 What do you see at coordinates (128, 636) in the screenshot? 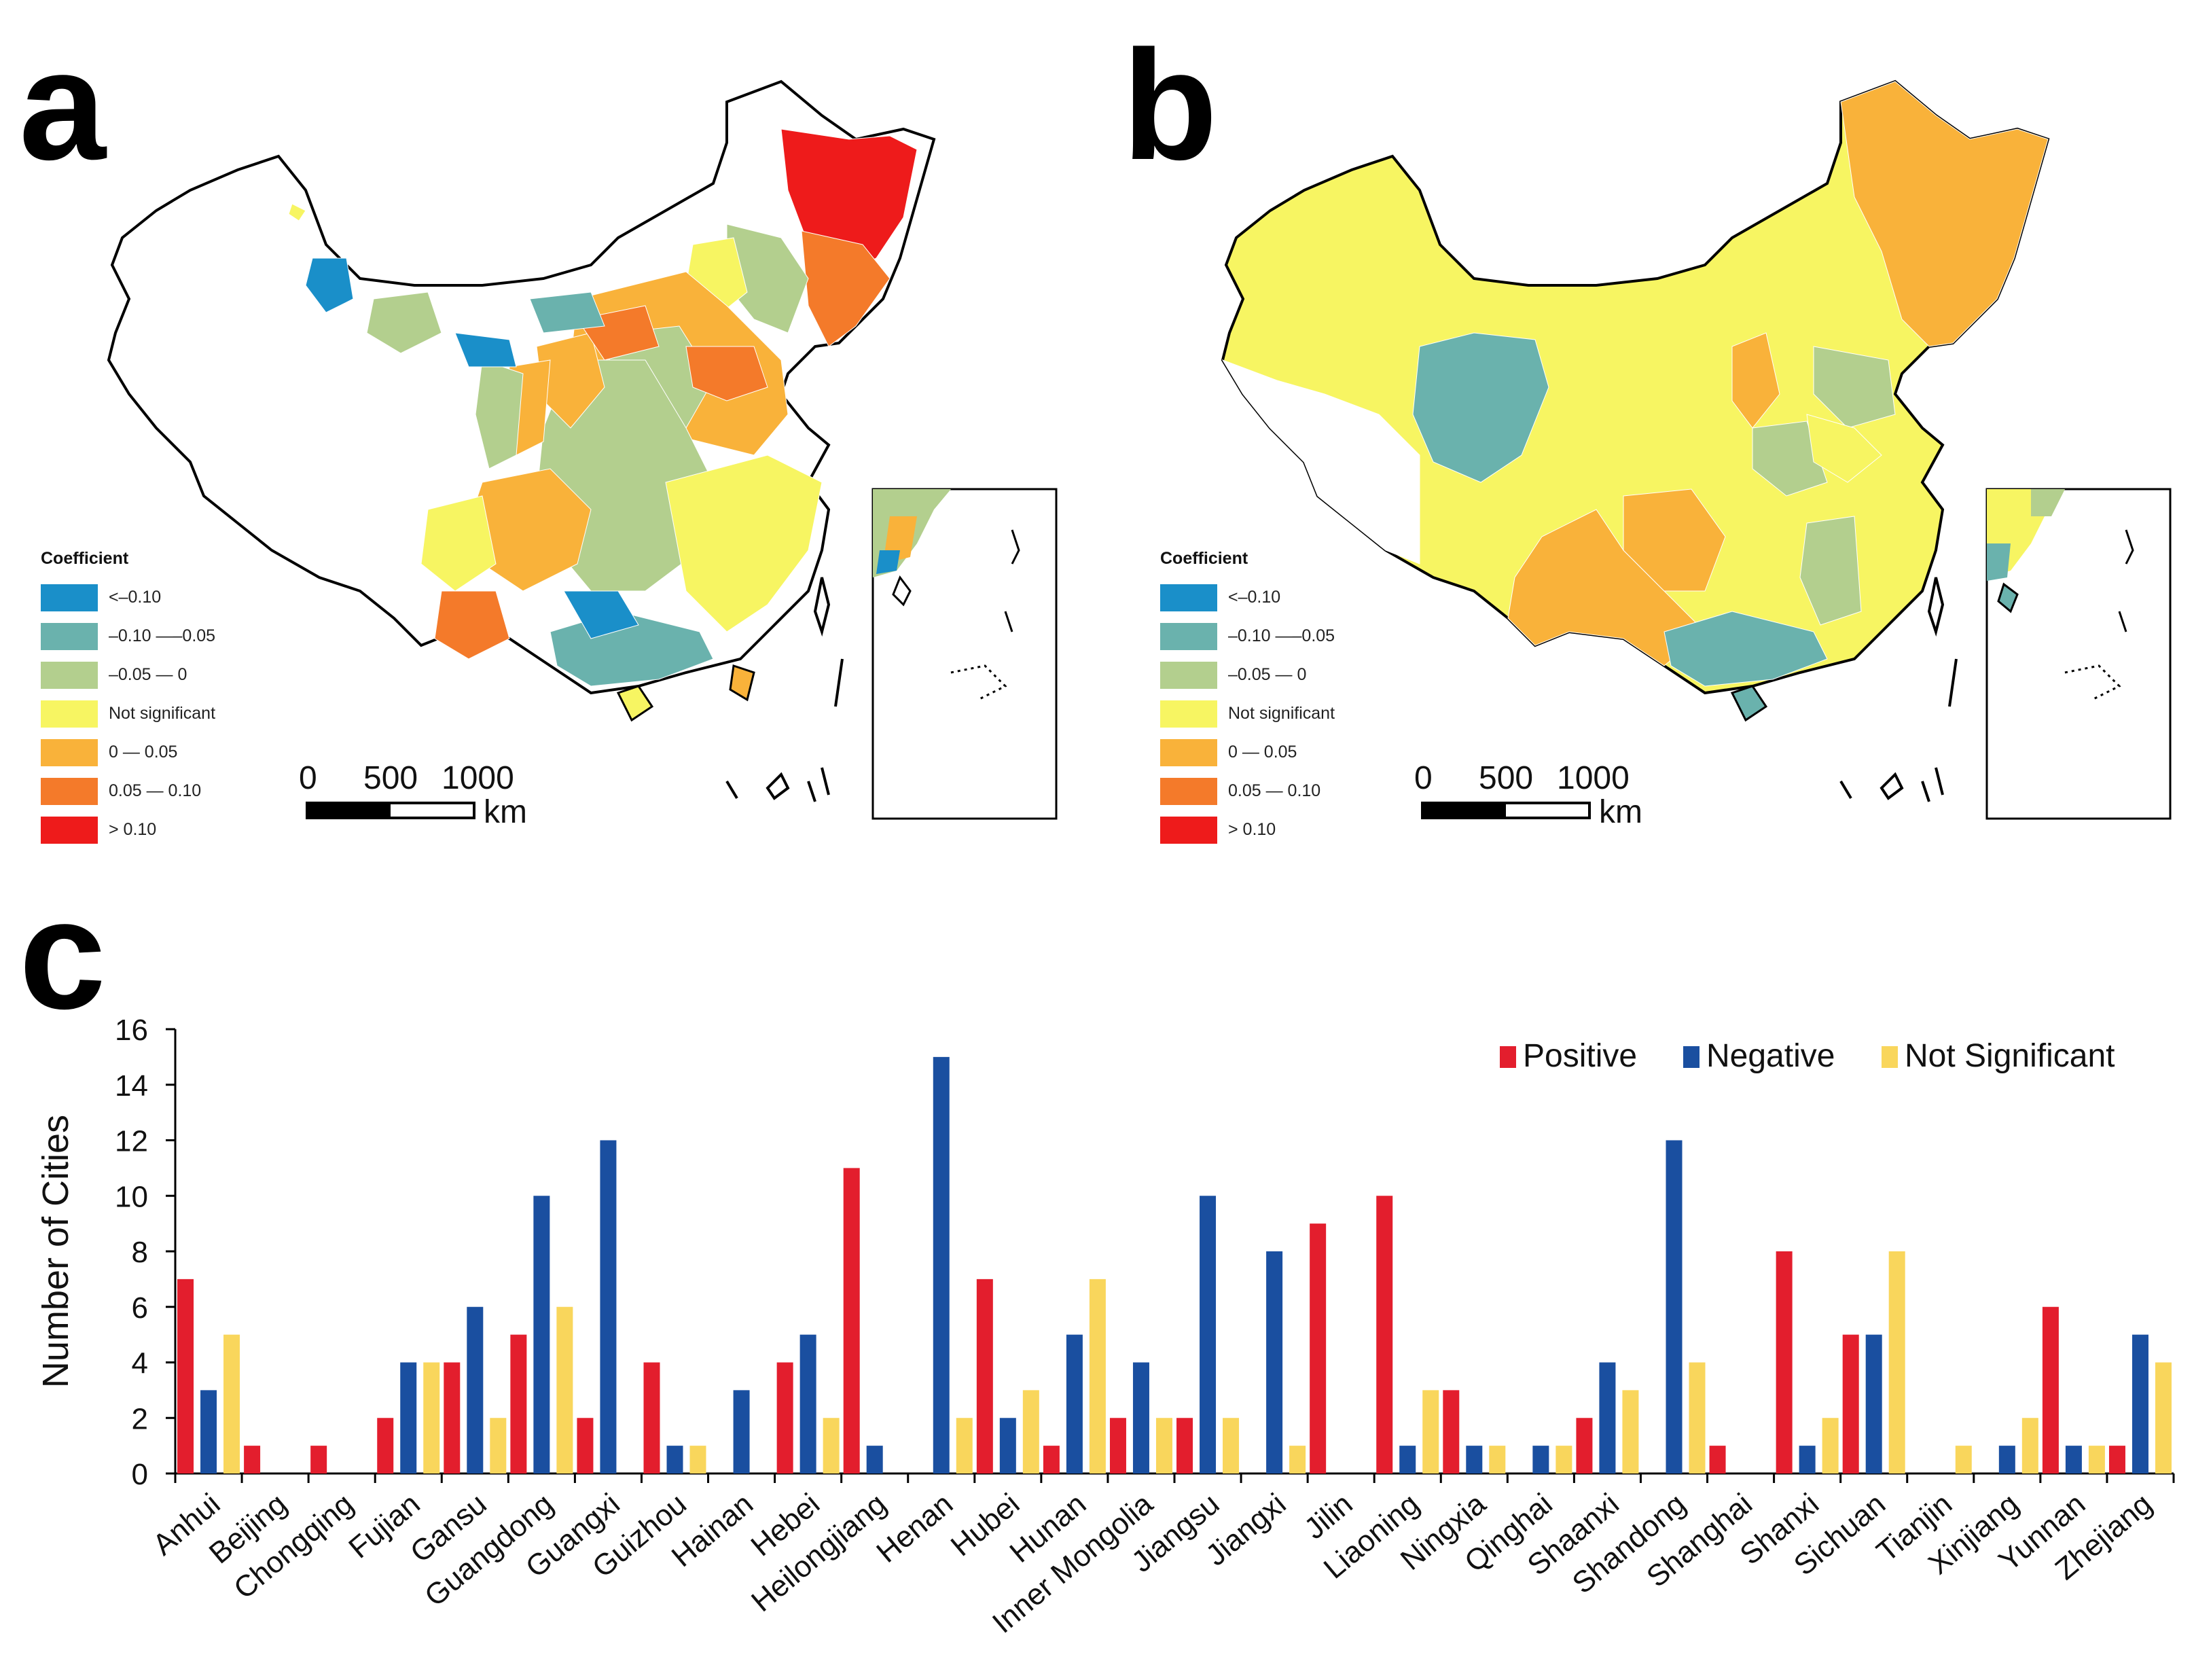
I see `legend-item: –0.10 —–0.05` at bounding box center [128, 636].